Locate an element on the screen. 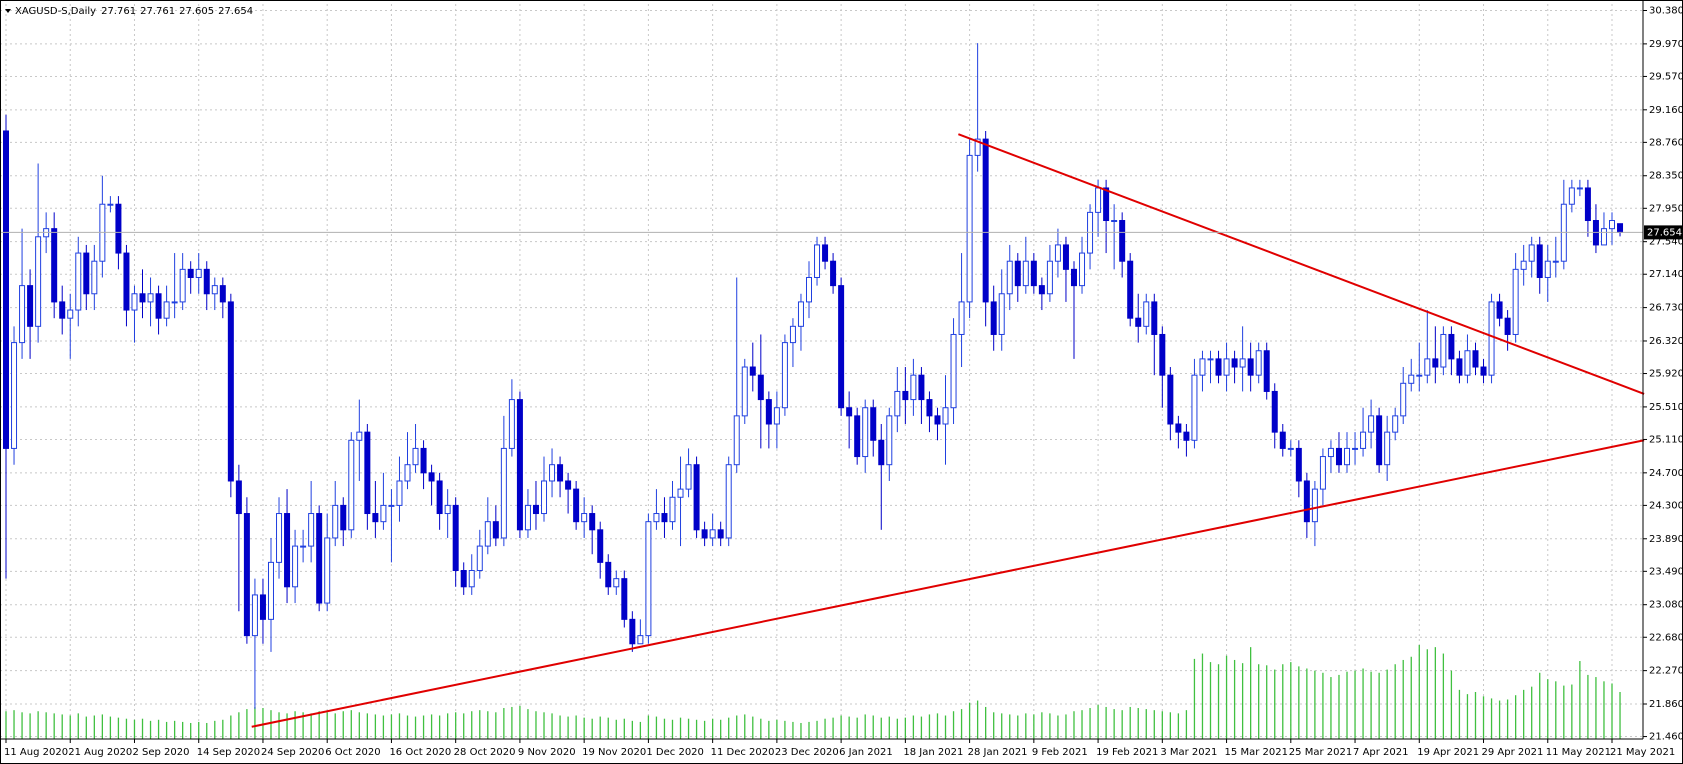  y-tick-label: 23.080 is located at coordinates (1666, 605).